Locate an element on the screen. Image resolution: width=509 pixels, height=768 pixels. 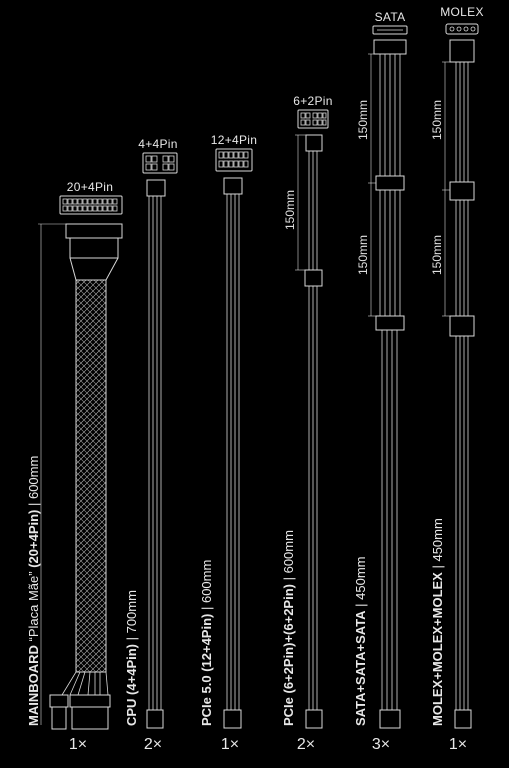
pcie5-quantity: 1× is located at coordinates (230, 744).